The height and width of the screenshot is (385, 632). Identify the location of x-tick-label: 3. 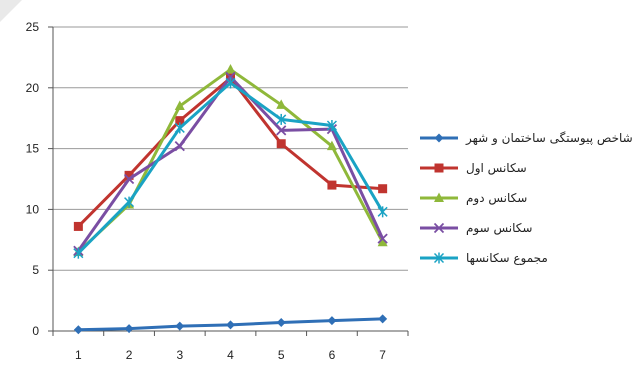
(179, 355).